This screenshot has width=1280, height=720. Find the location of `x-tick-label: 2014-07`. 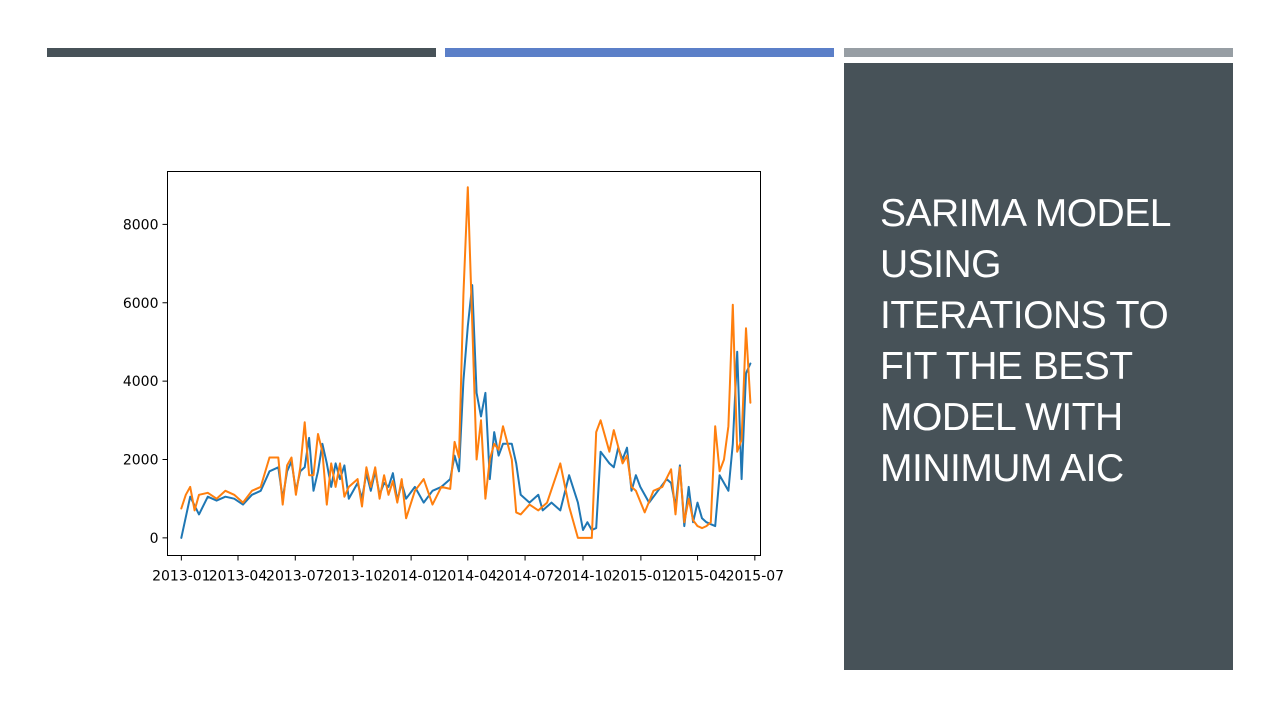

x-tick-label: 2014-07 is located at coordinates (525, 577).